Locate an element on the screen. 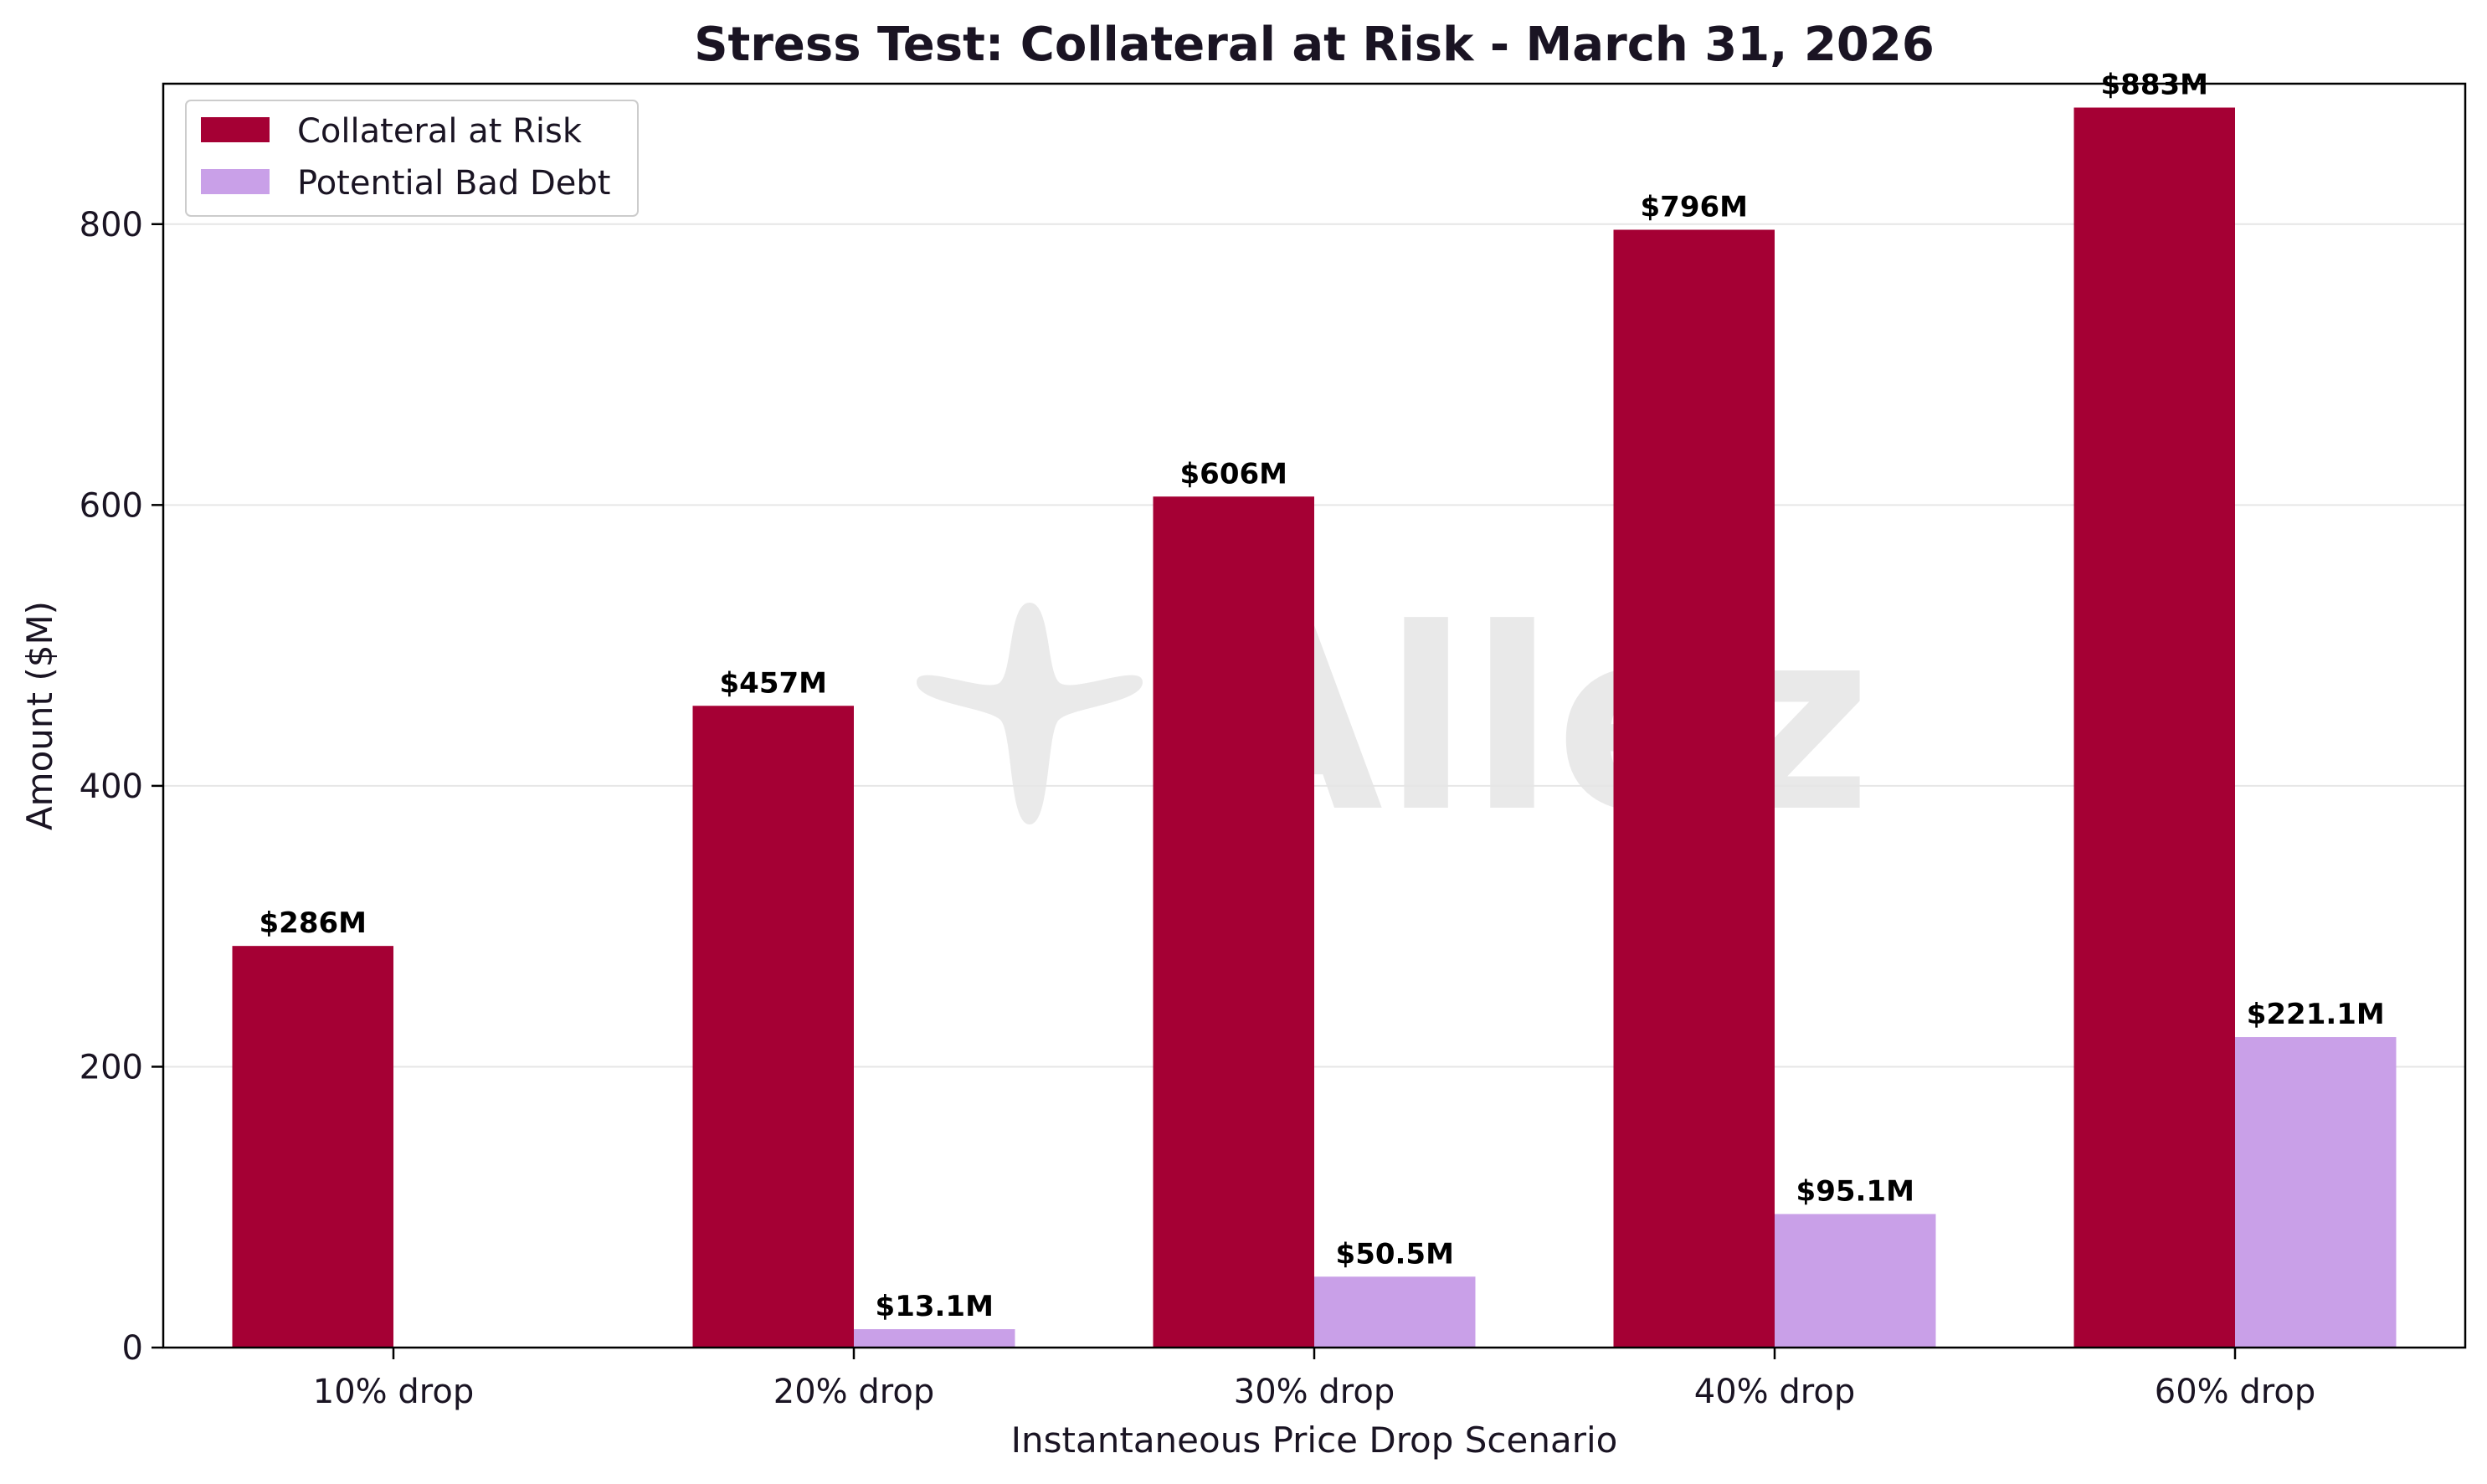 This screenshot has height=1484, width=2487. y-tick-label: 400 is located at coordinates (111, 787).